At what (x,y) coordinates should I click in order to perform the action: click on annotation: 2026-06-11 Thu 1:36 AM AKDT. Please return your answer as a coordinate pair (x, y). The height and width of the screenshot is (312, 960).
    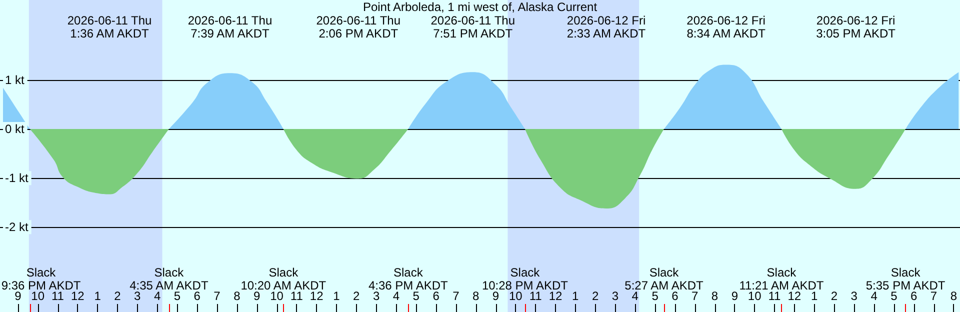
    Looking at the image, I should click on (109, 27).